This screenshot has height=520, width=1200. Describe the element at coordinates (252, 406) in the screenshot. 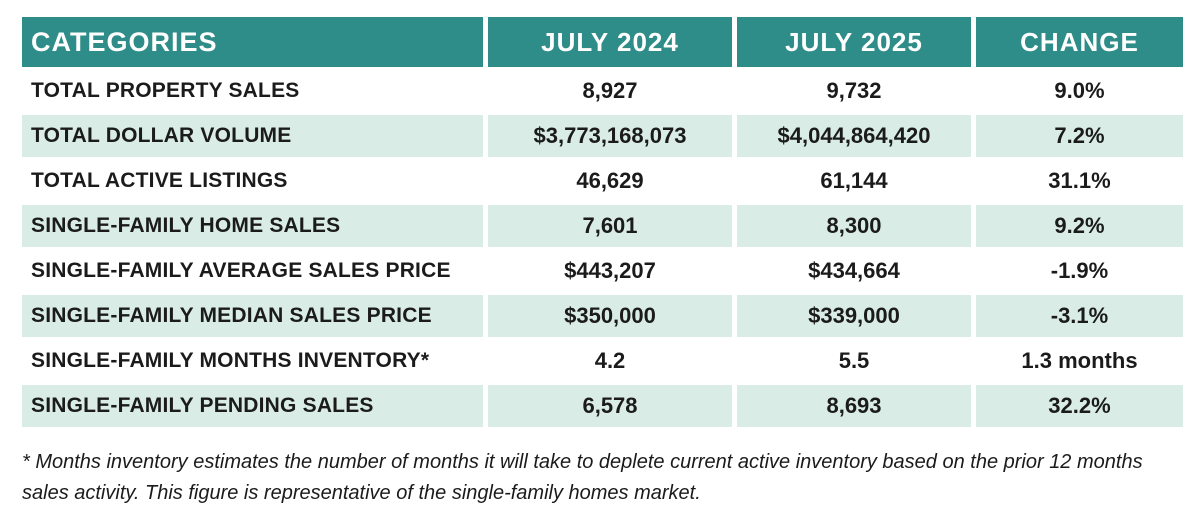

I see `category-cell: SINGLE-FAMILY PENDING SALES` at that location.